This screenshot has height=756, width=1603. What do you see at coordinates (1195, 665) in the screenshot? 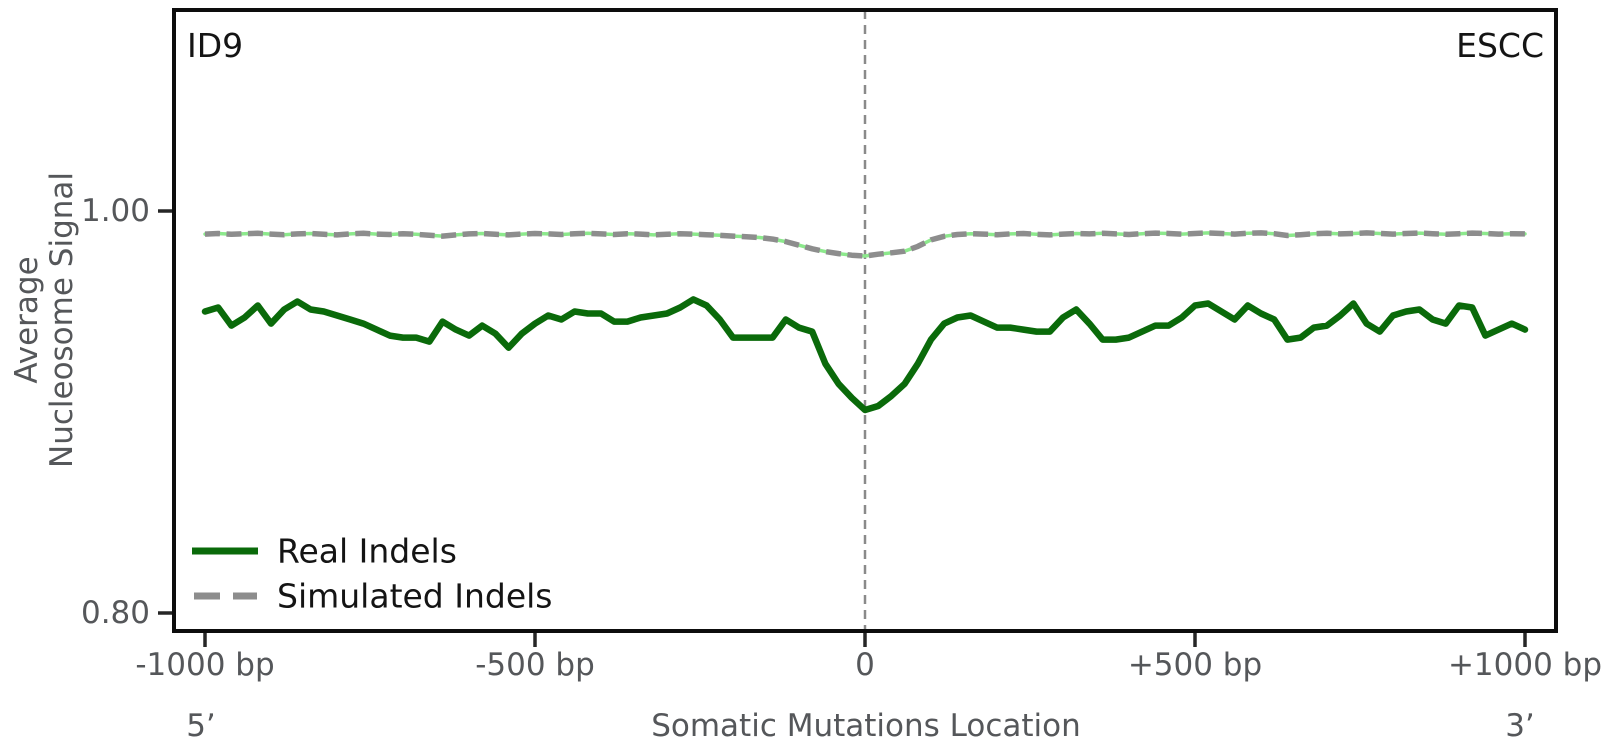
I see `x-tick-label: +500 bp` at bounding box center [1195, 665].